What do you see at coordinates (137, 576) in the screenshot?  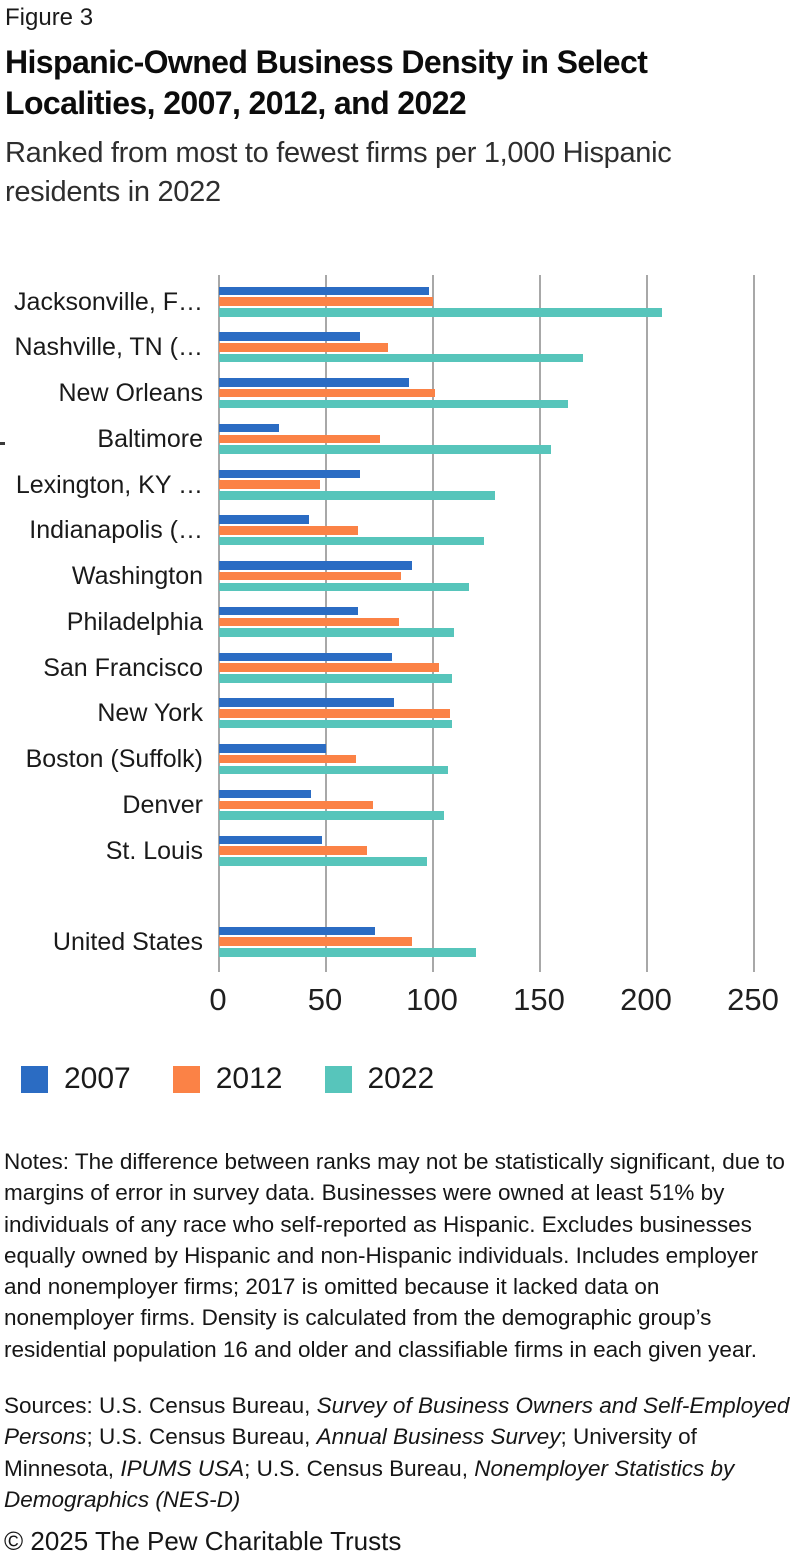 I see `y-axis-label: Washington` at bounding box center [137, 576].